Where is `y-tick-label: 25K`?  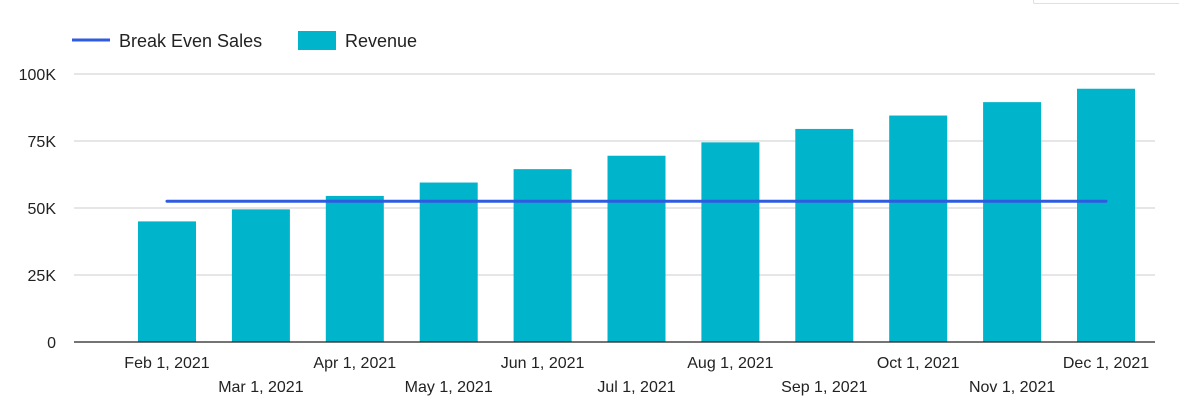 y-tick-label: 25K is located at coordinates (42, 276).